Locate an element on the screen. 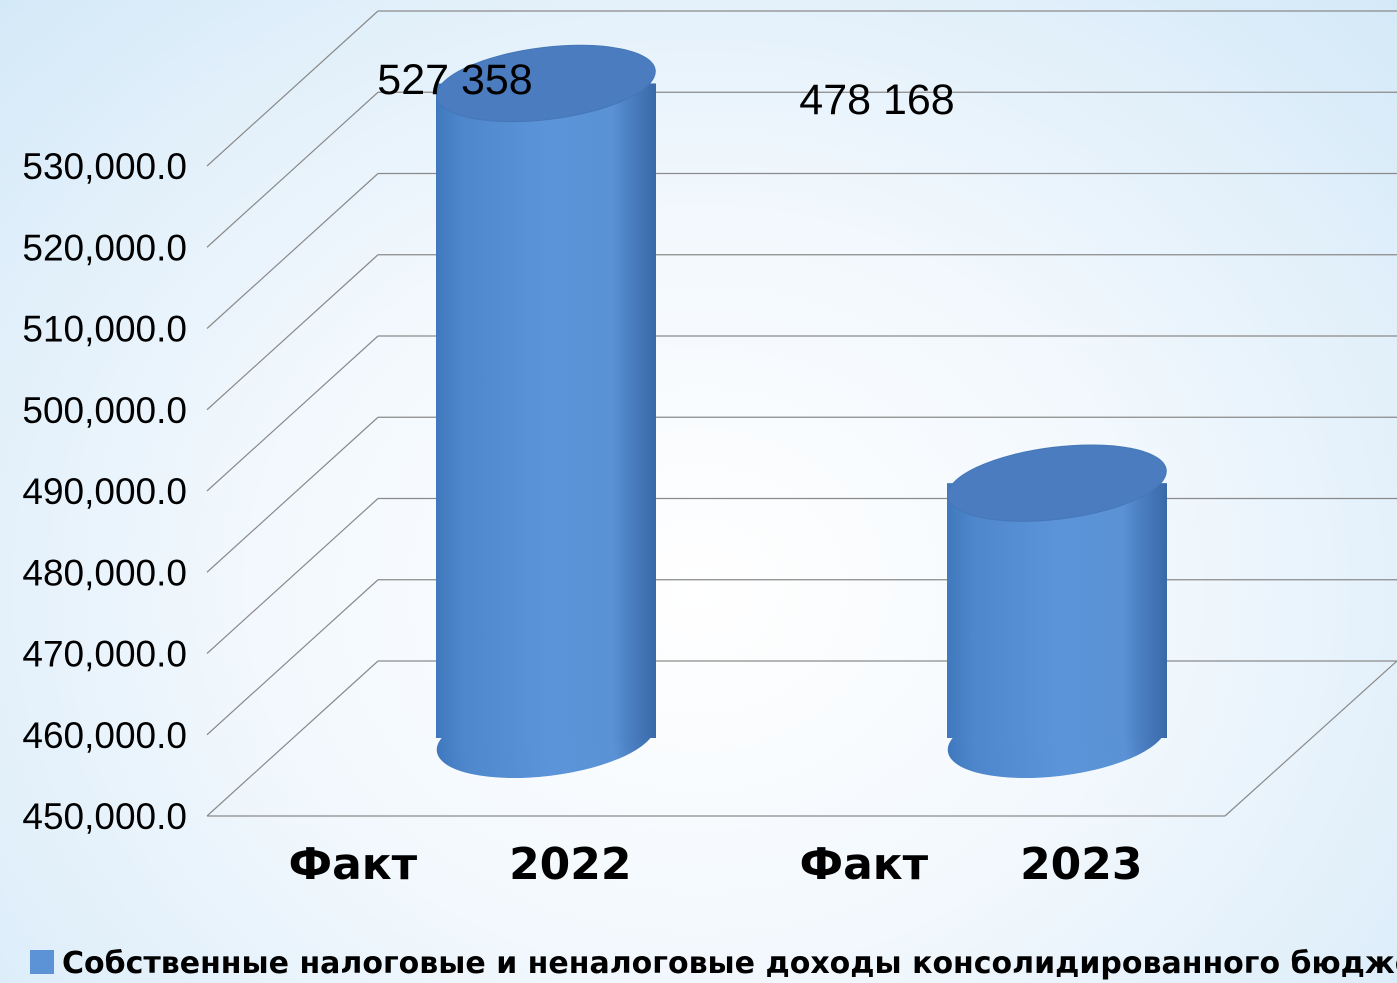  y-tick-label: 460,000.0 is located at coordinates (104, 735).